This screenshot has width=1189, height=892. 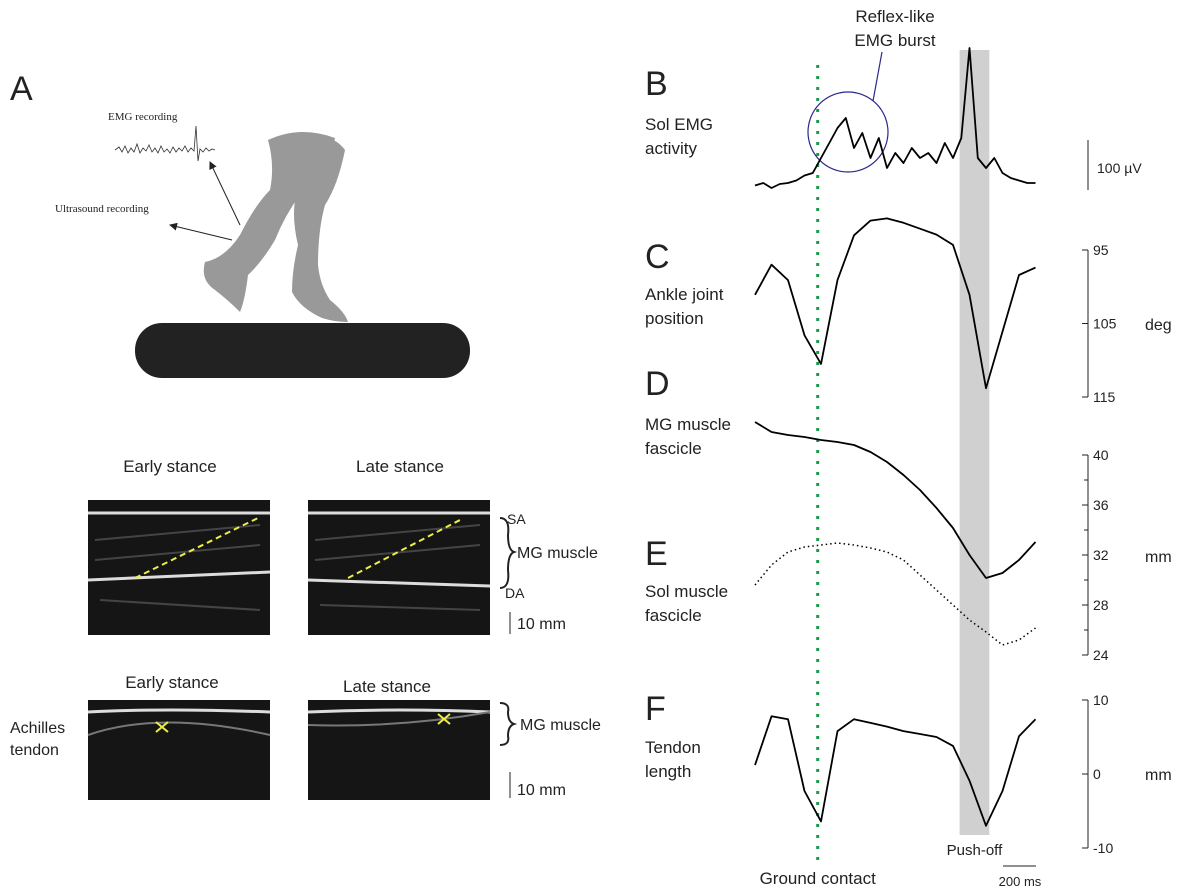 I want to click on panel-letter: F, so click(x=655, y=709).